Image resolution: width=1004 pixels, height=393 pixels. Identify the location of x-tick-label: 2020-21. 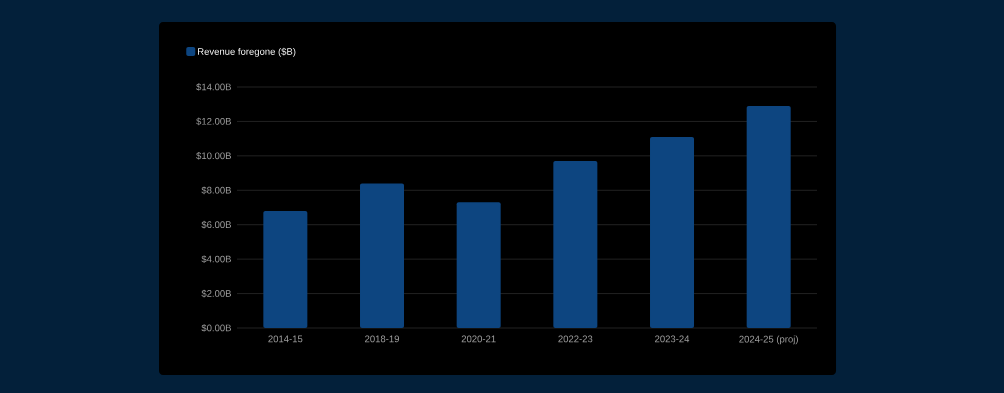
(478, 339).